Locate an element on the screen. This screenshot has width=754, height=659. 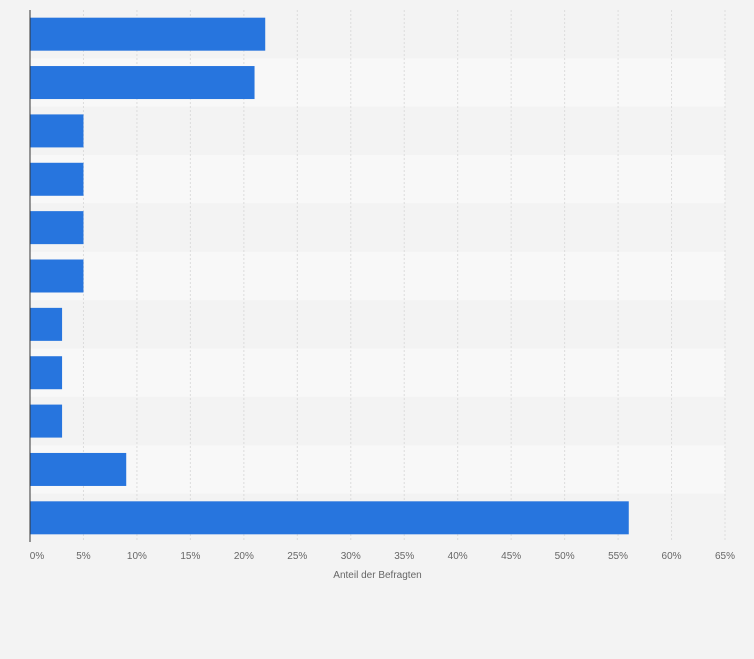
x-tick-label: 20% is located at coordinates (244, 556).